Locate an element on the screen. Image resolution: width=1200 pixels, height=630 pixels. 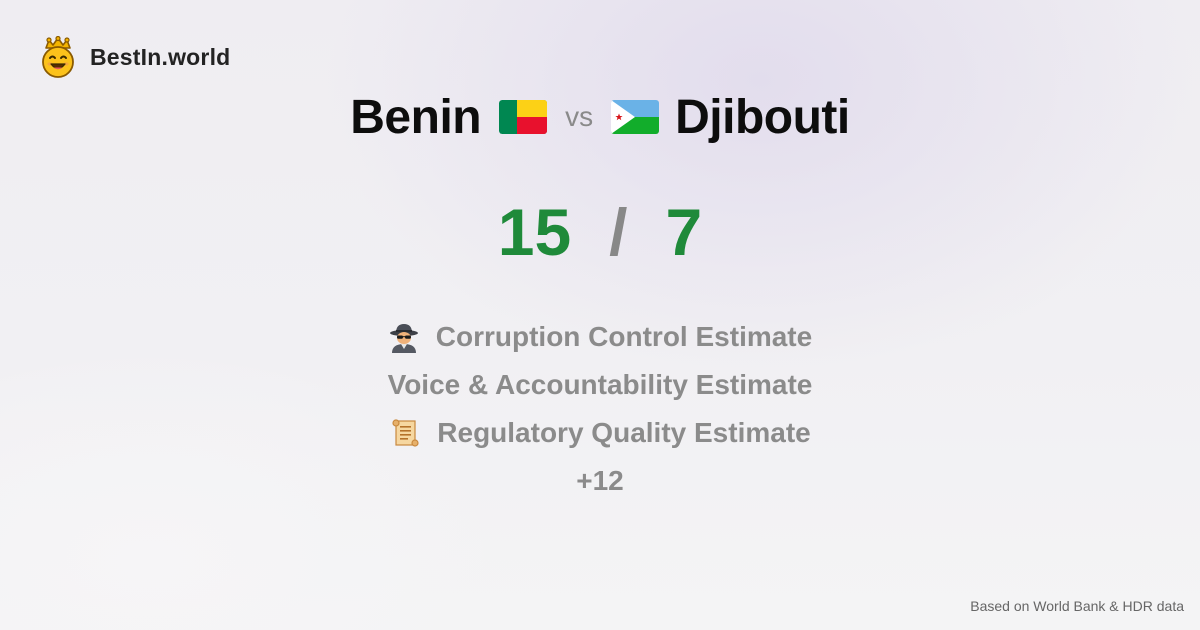
brand: BestIn.world is located at coordinates (135, 57).